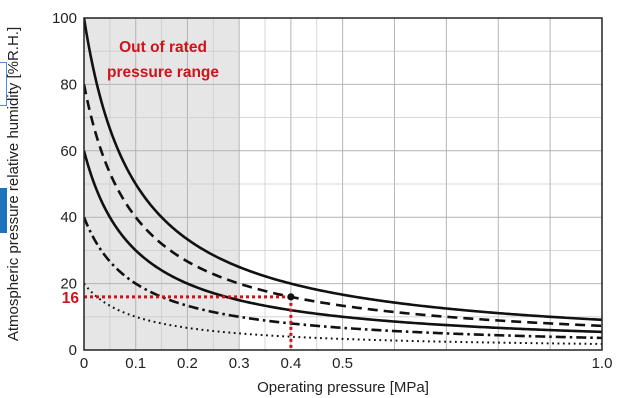  Describe the element at coordinates (68, 84) in the screenshot. I see `y-tick-label: 80` at that location.